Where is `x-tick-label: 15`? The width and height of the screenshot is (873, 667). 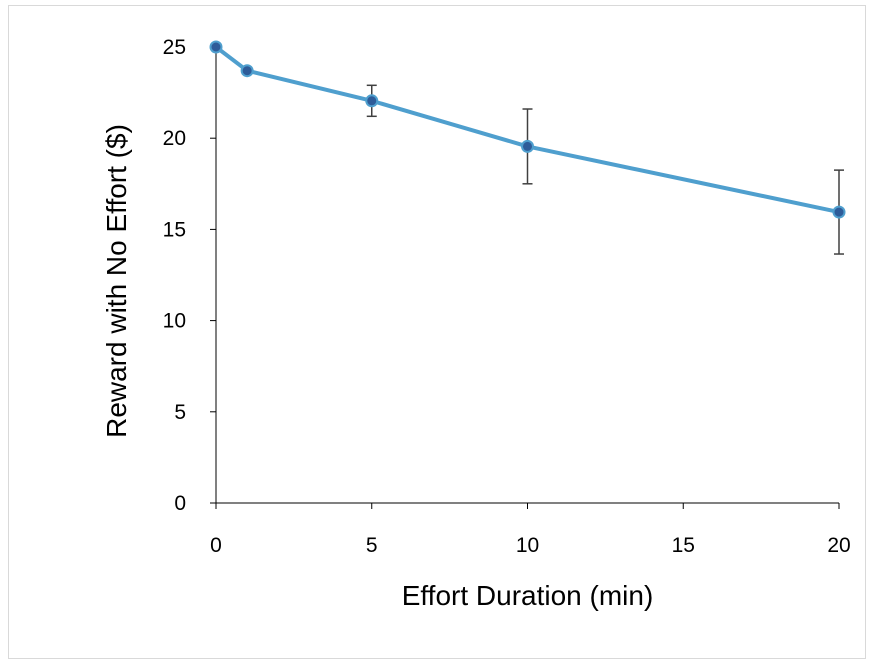 x-tick-label: 15 is located at coordinates (683, 545).